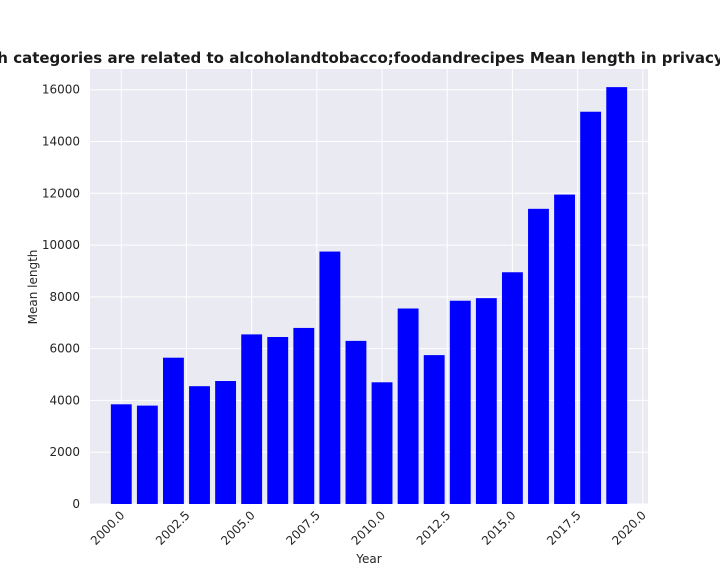 The width and height of the screenshot is (720, 576). Describe the element at coordinates (617, 295) in the screenshot. I see `bar-2019` at that location.